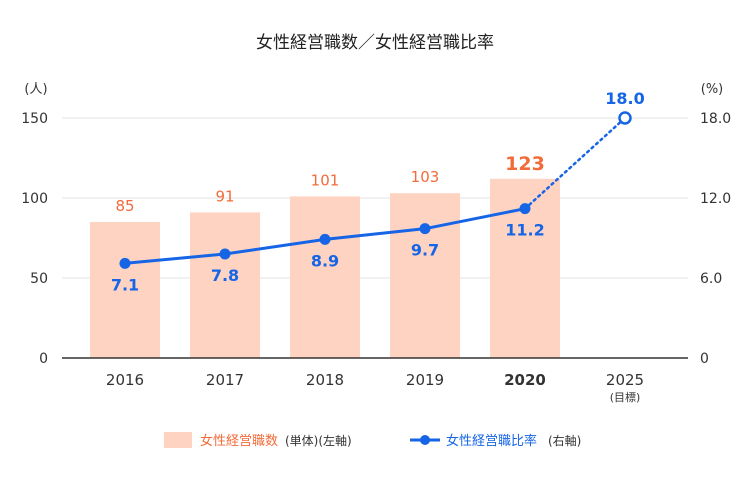 This screenshot has height=484, width=750. Describe the element at coordinates (125, 284) in the screenshot. I see `line-value-label: 7.1` at that location.